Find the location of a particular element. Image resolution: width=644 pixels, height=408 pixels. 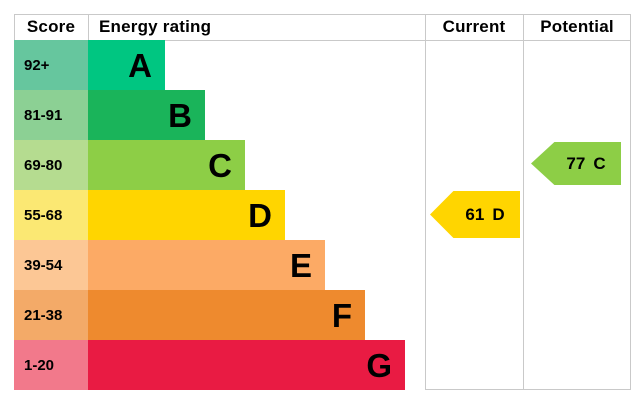

band-row-b: 81-91 B is located at coordinates (322, 115).